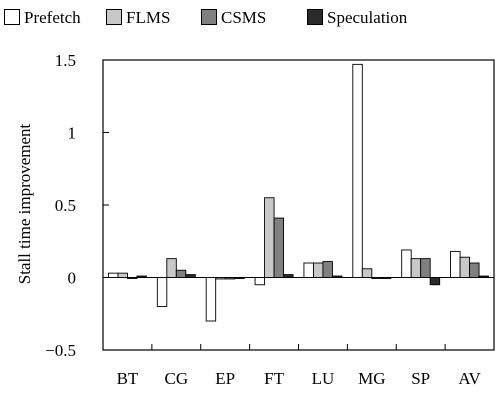  Describe the element at coordinates (171, 268) in the screenshot. I see `bar-flms-cg` at that location.